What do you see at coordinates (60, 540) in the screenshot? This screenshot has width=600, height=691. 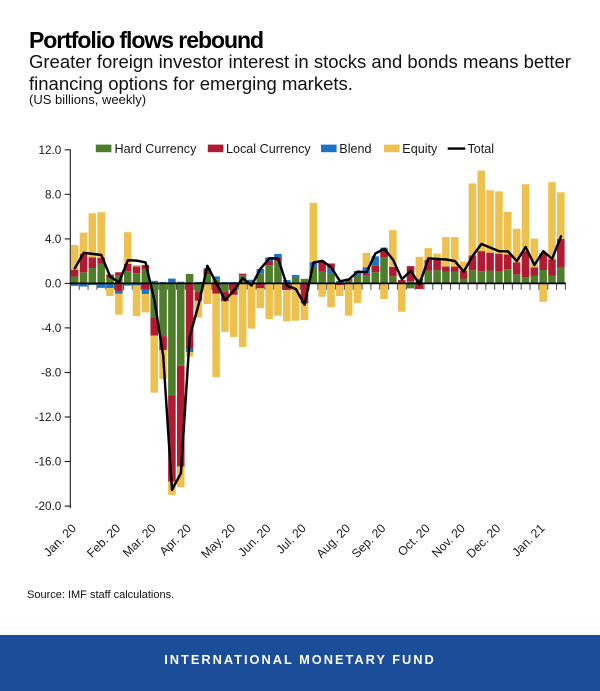 I see `svg-text: Jan. 20` at bounding box center [60, 540].